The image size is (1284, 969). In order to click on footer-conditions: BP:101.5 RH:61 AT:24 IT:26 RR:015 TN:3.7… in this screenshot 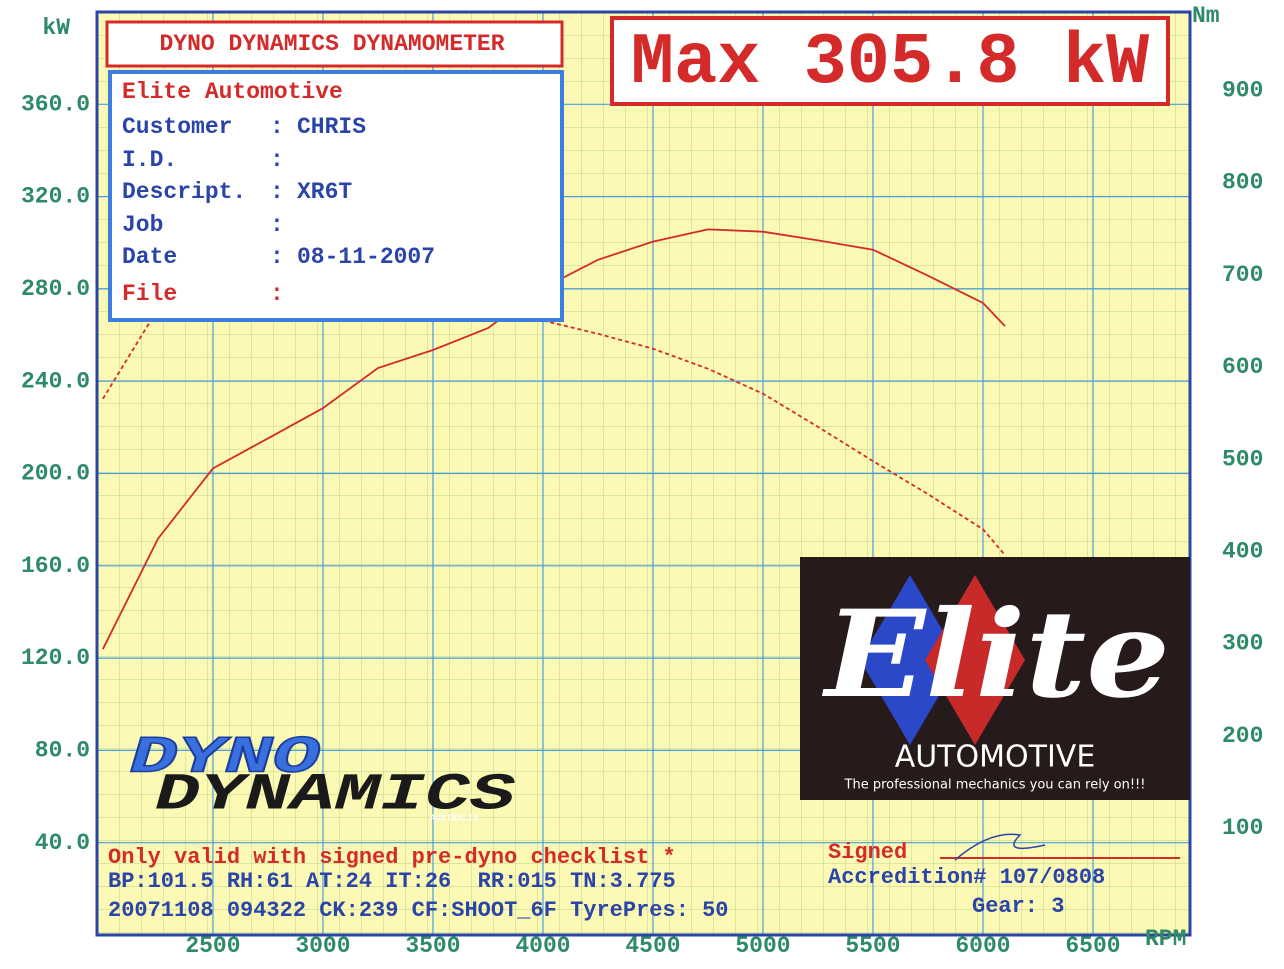, I will do `click(392, 881)`.